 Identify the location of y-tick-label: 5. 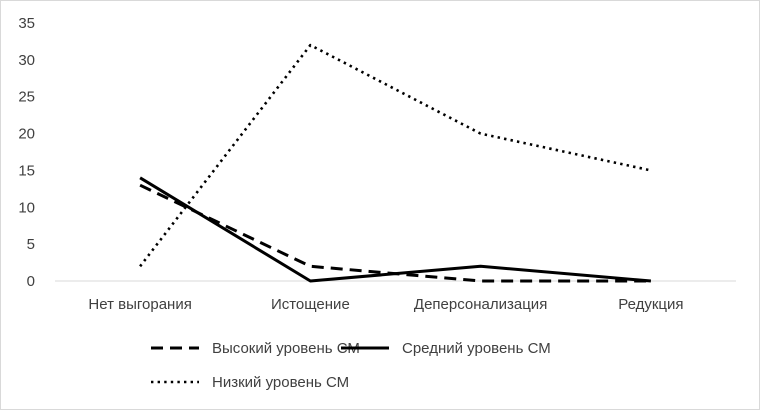
(31, 244).